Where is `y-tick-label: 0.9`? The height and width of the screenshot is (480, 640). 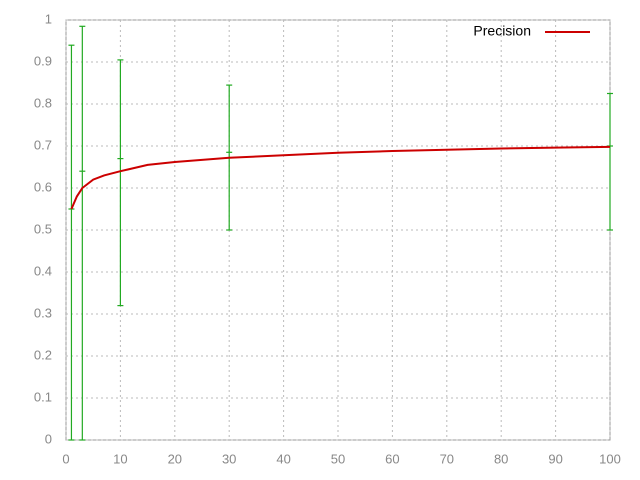 y-tick-label: 0.9 is located at coordinates (43, 60).